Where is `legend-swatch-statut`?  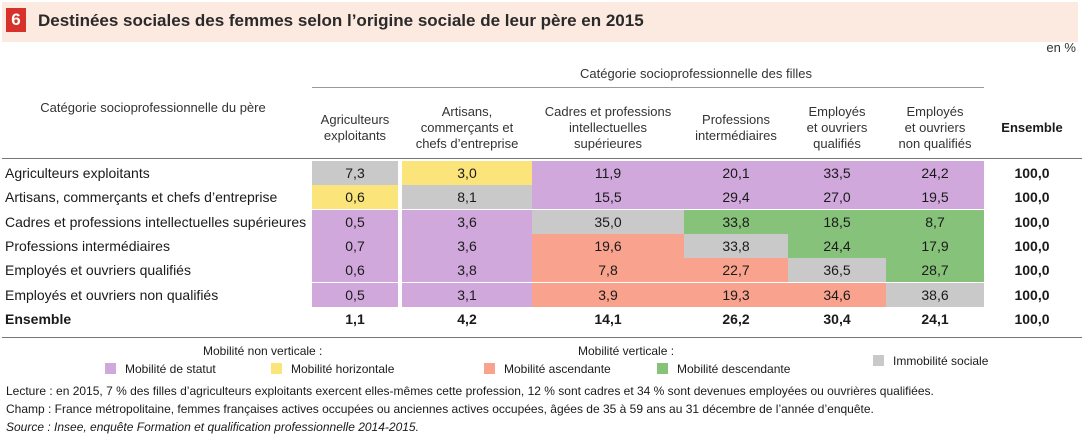
legend-swatch-statut is located at coordinates (110, 368).